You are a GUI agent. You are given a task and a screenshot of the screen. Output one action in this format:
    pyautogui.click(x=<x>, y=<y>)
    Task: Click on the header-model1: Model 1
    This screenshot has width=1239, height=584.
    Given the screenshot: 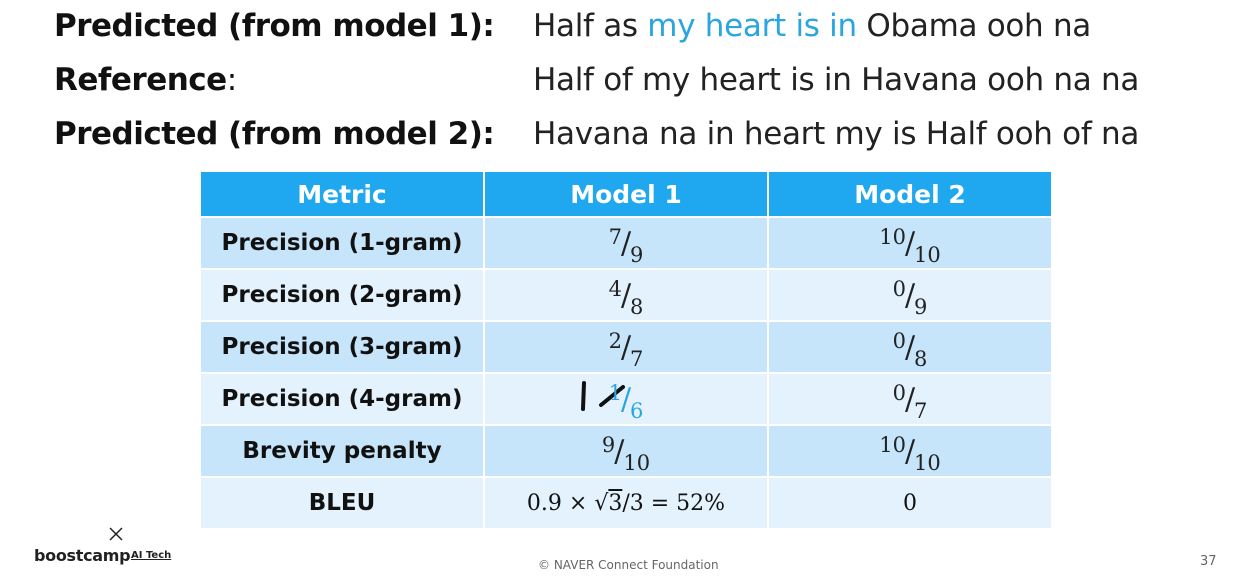 What is the action you would take?
    pyautogui.click(x=626, y=194)
    